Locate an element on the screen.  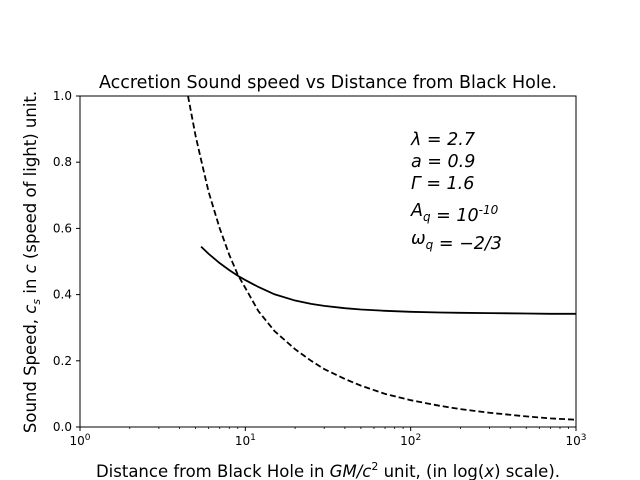
annotation-2: a = 0.9 is located at coordinates (443, 162).